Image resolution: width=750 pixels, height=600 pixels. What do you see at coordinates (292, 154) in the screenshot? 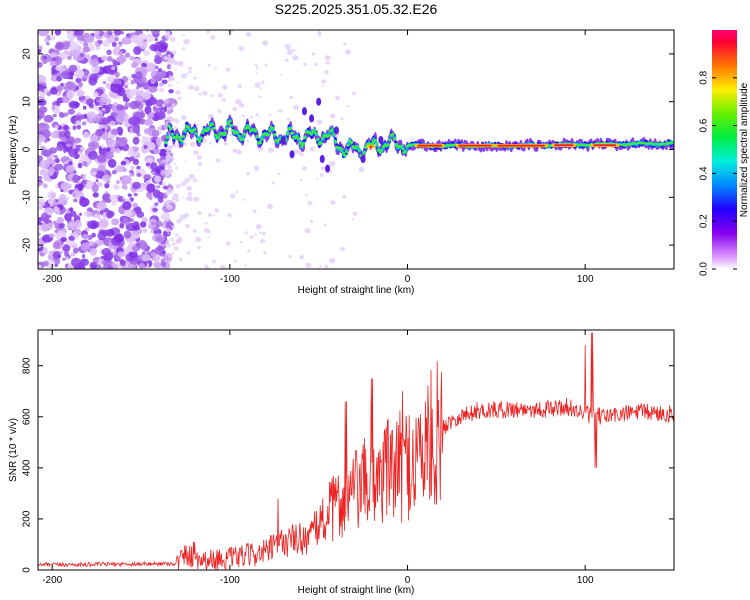
I see `ridge-feature` at bounding box center [292, 154].